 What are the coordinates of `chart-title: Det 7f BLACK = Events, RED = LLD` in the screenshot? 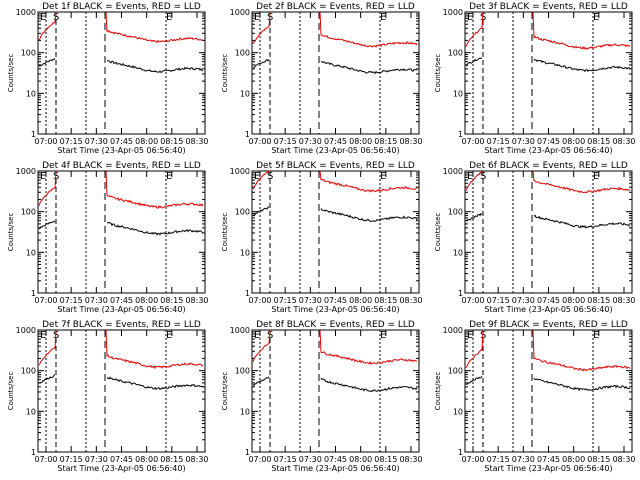 It's located at (121, 325).